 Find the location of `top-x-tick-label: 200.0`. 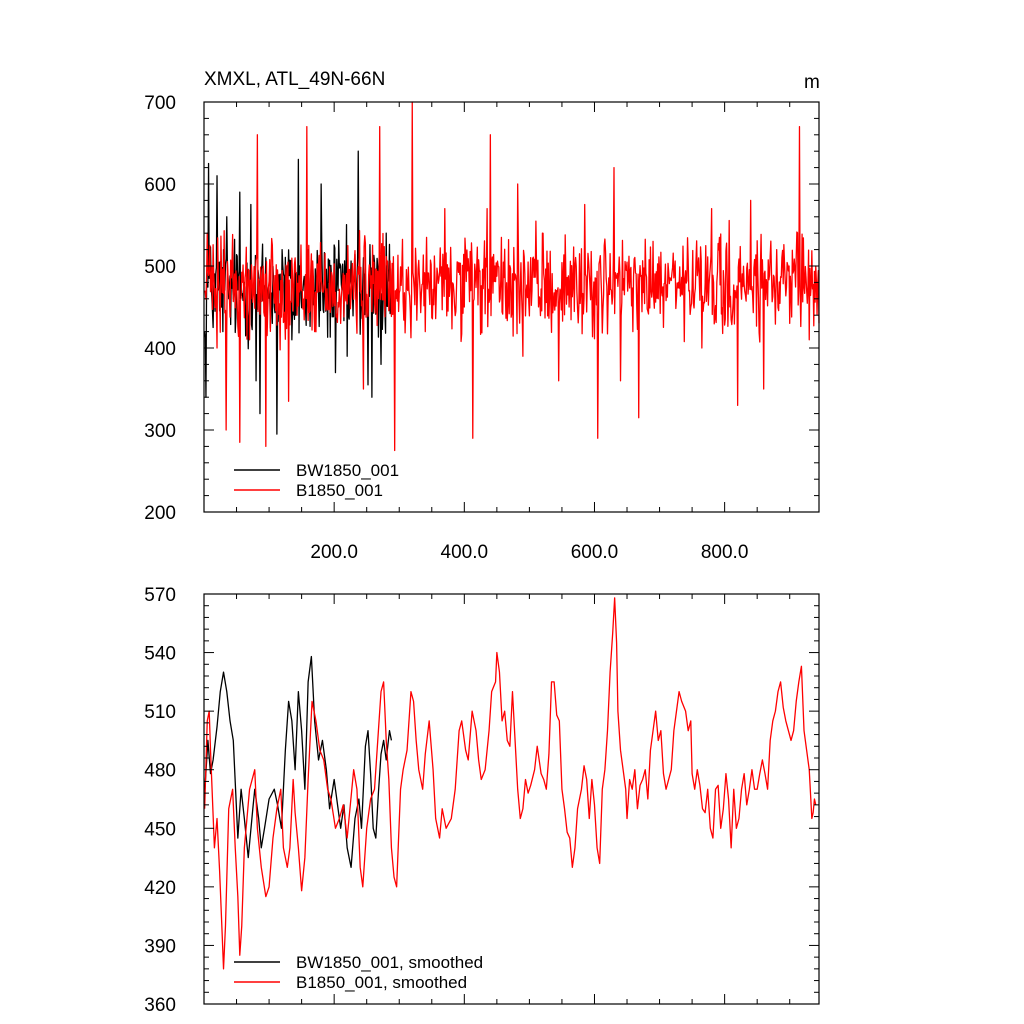

top-x-tick-label: 200.0 is located at coordinates (334, 552).